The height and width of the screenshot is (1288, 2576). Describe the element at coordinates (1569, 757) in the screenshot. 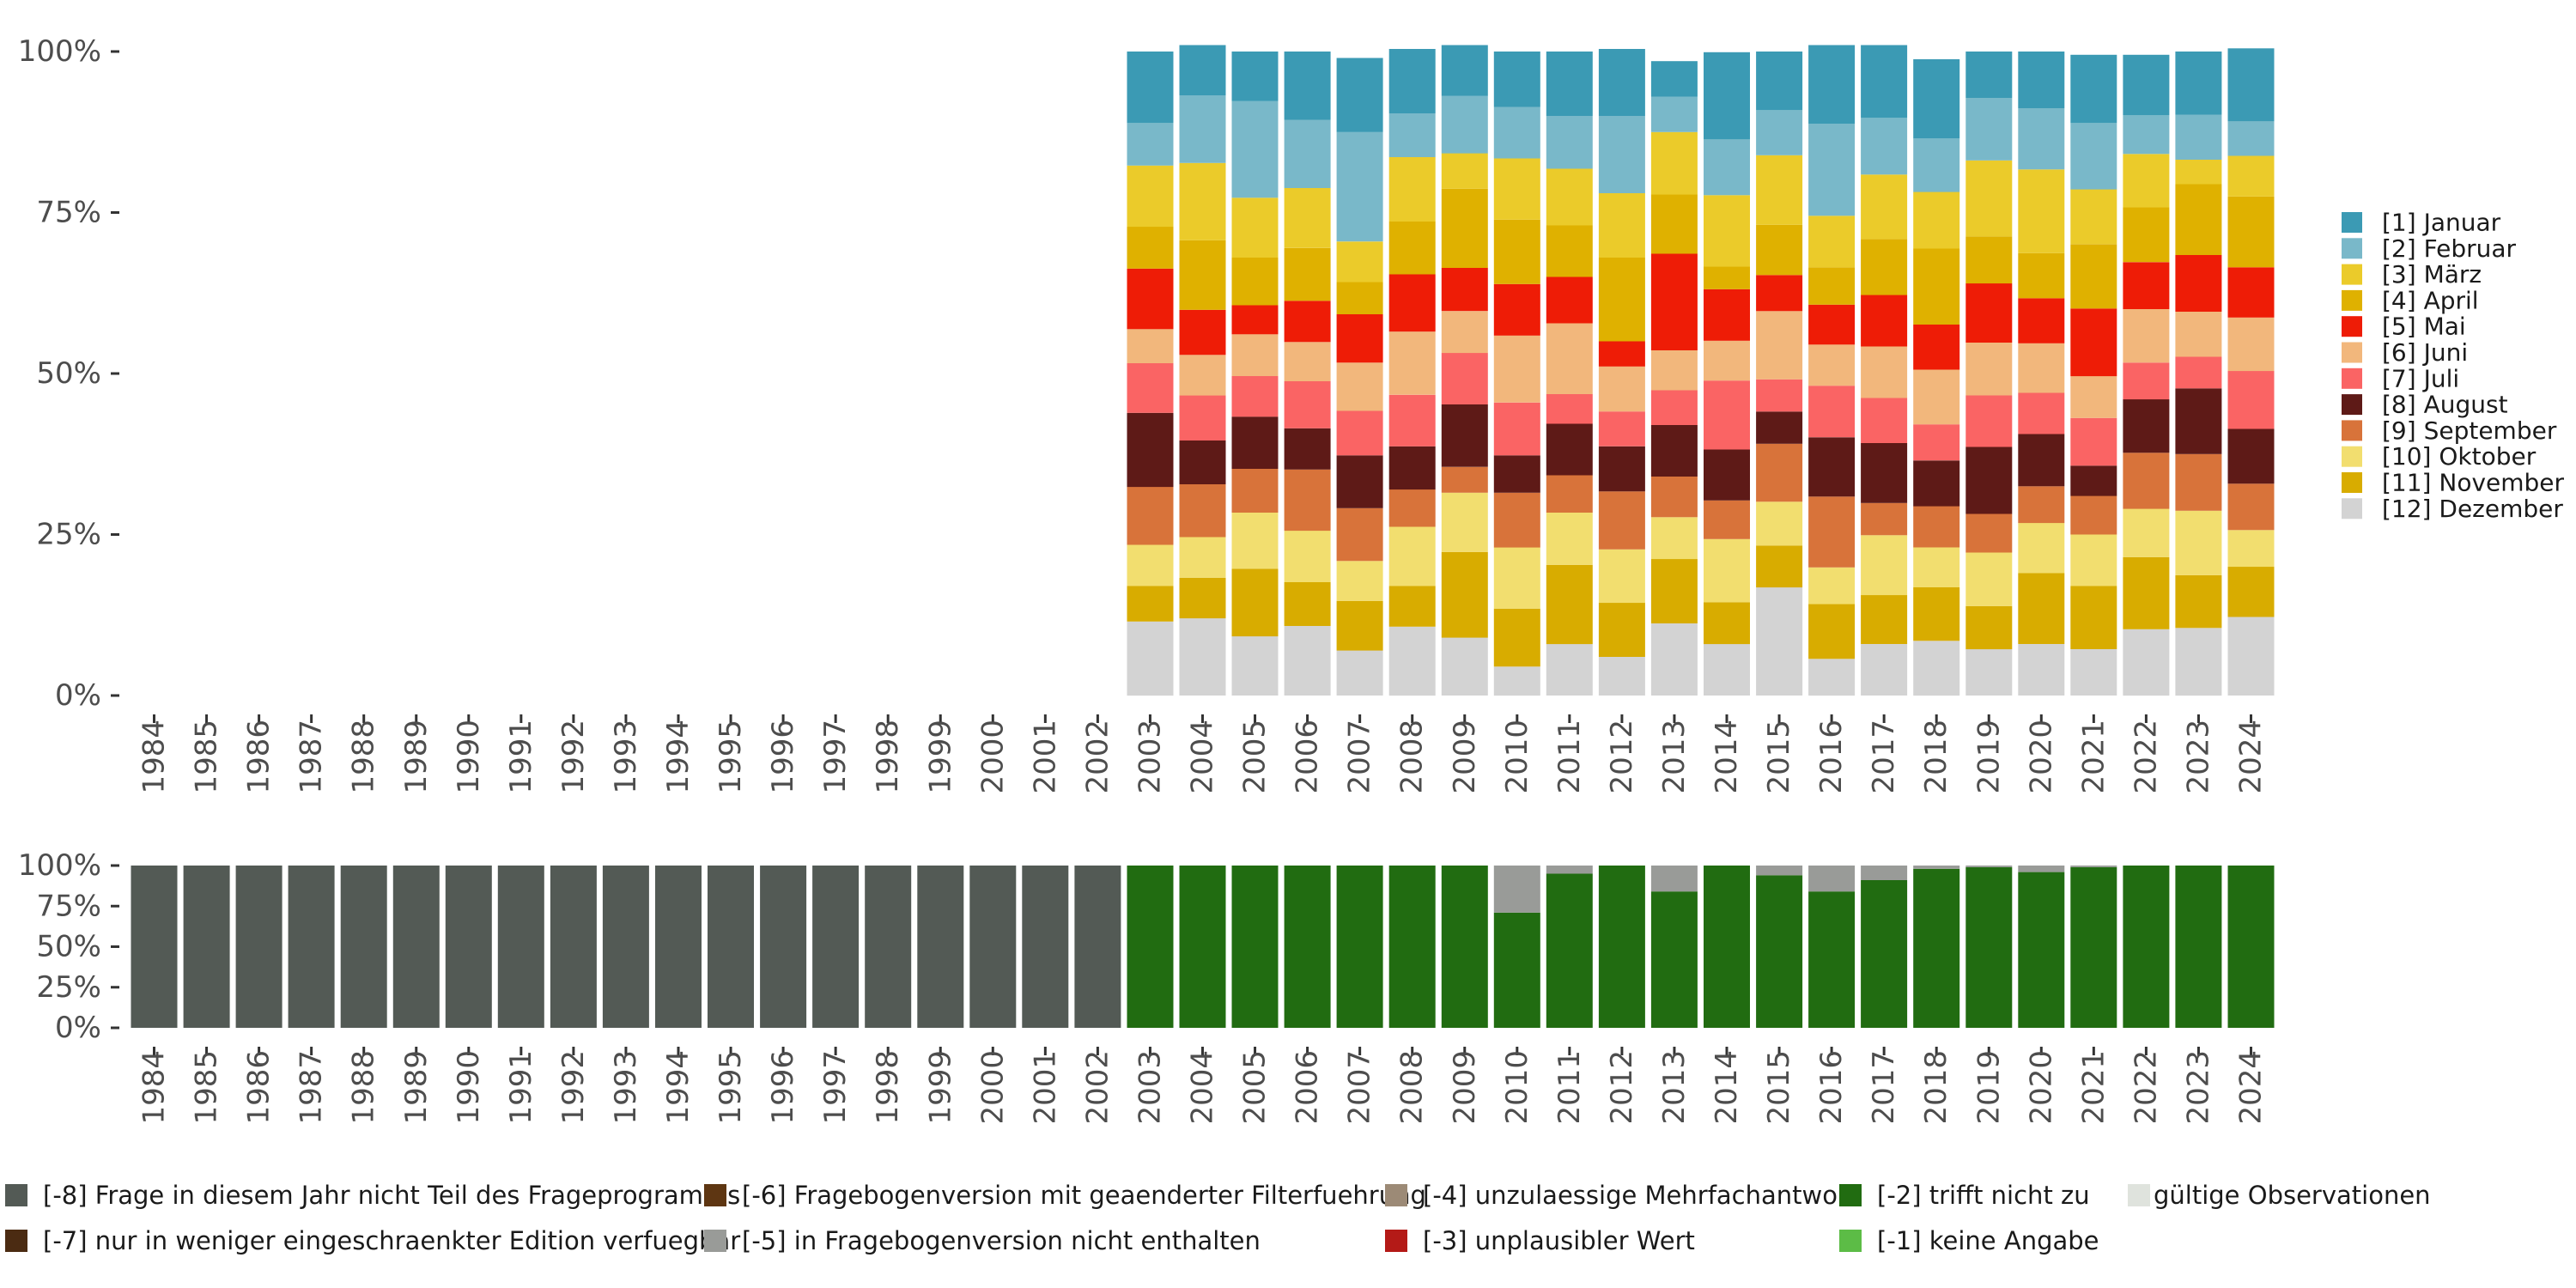

I see `x-tick-label: 2011` at that location.